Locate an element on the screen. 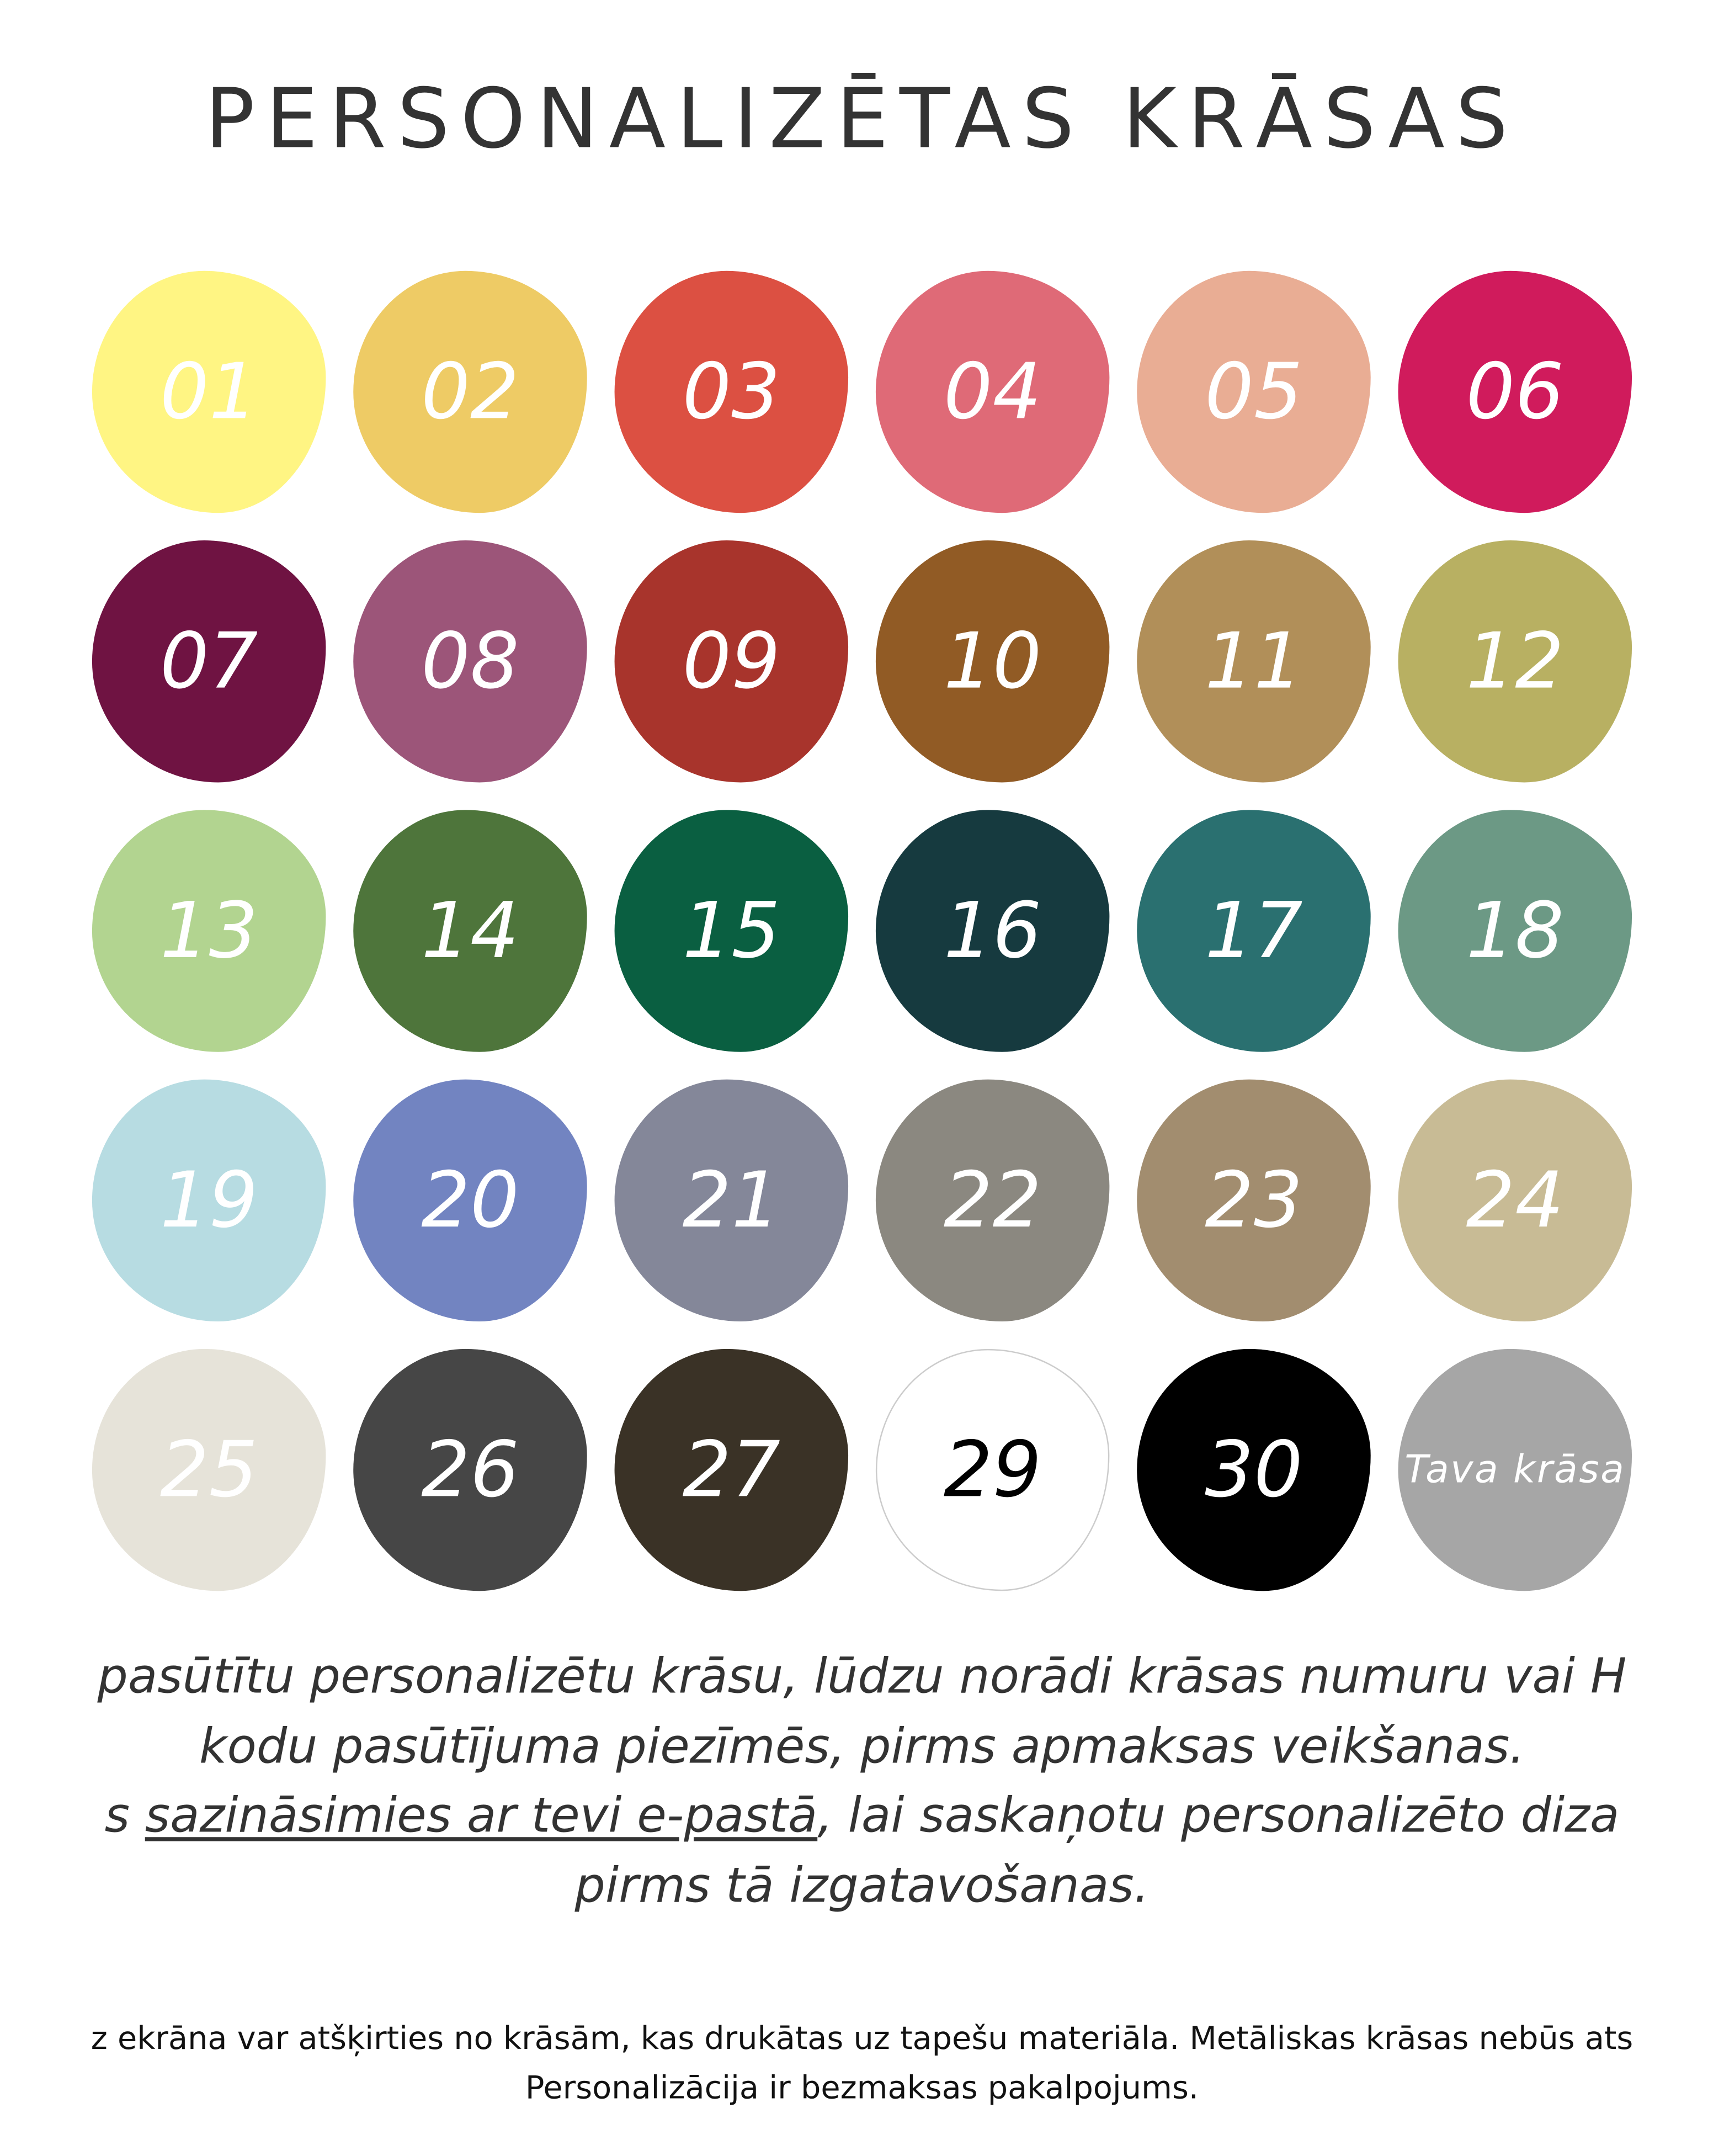 Image resolution: width=1724 pixels, height=2156 pixels. swatch-number: 24 is located at coordinates (1515, 1200).